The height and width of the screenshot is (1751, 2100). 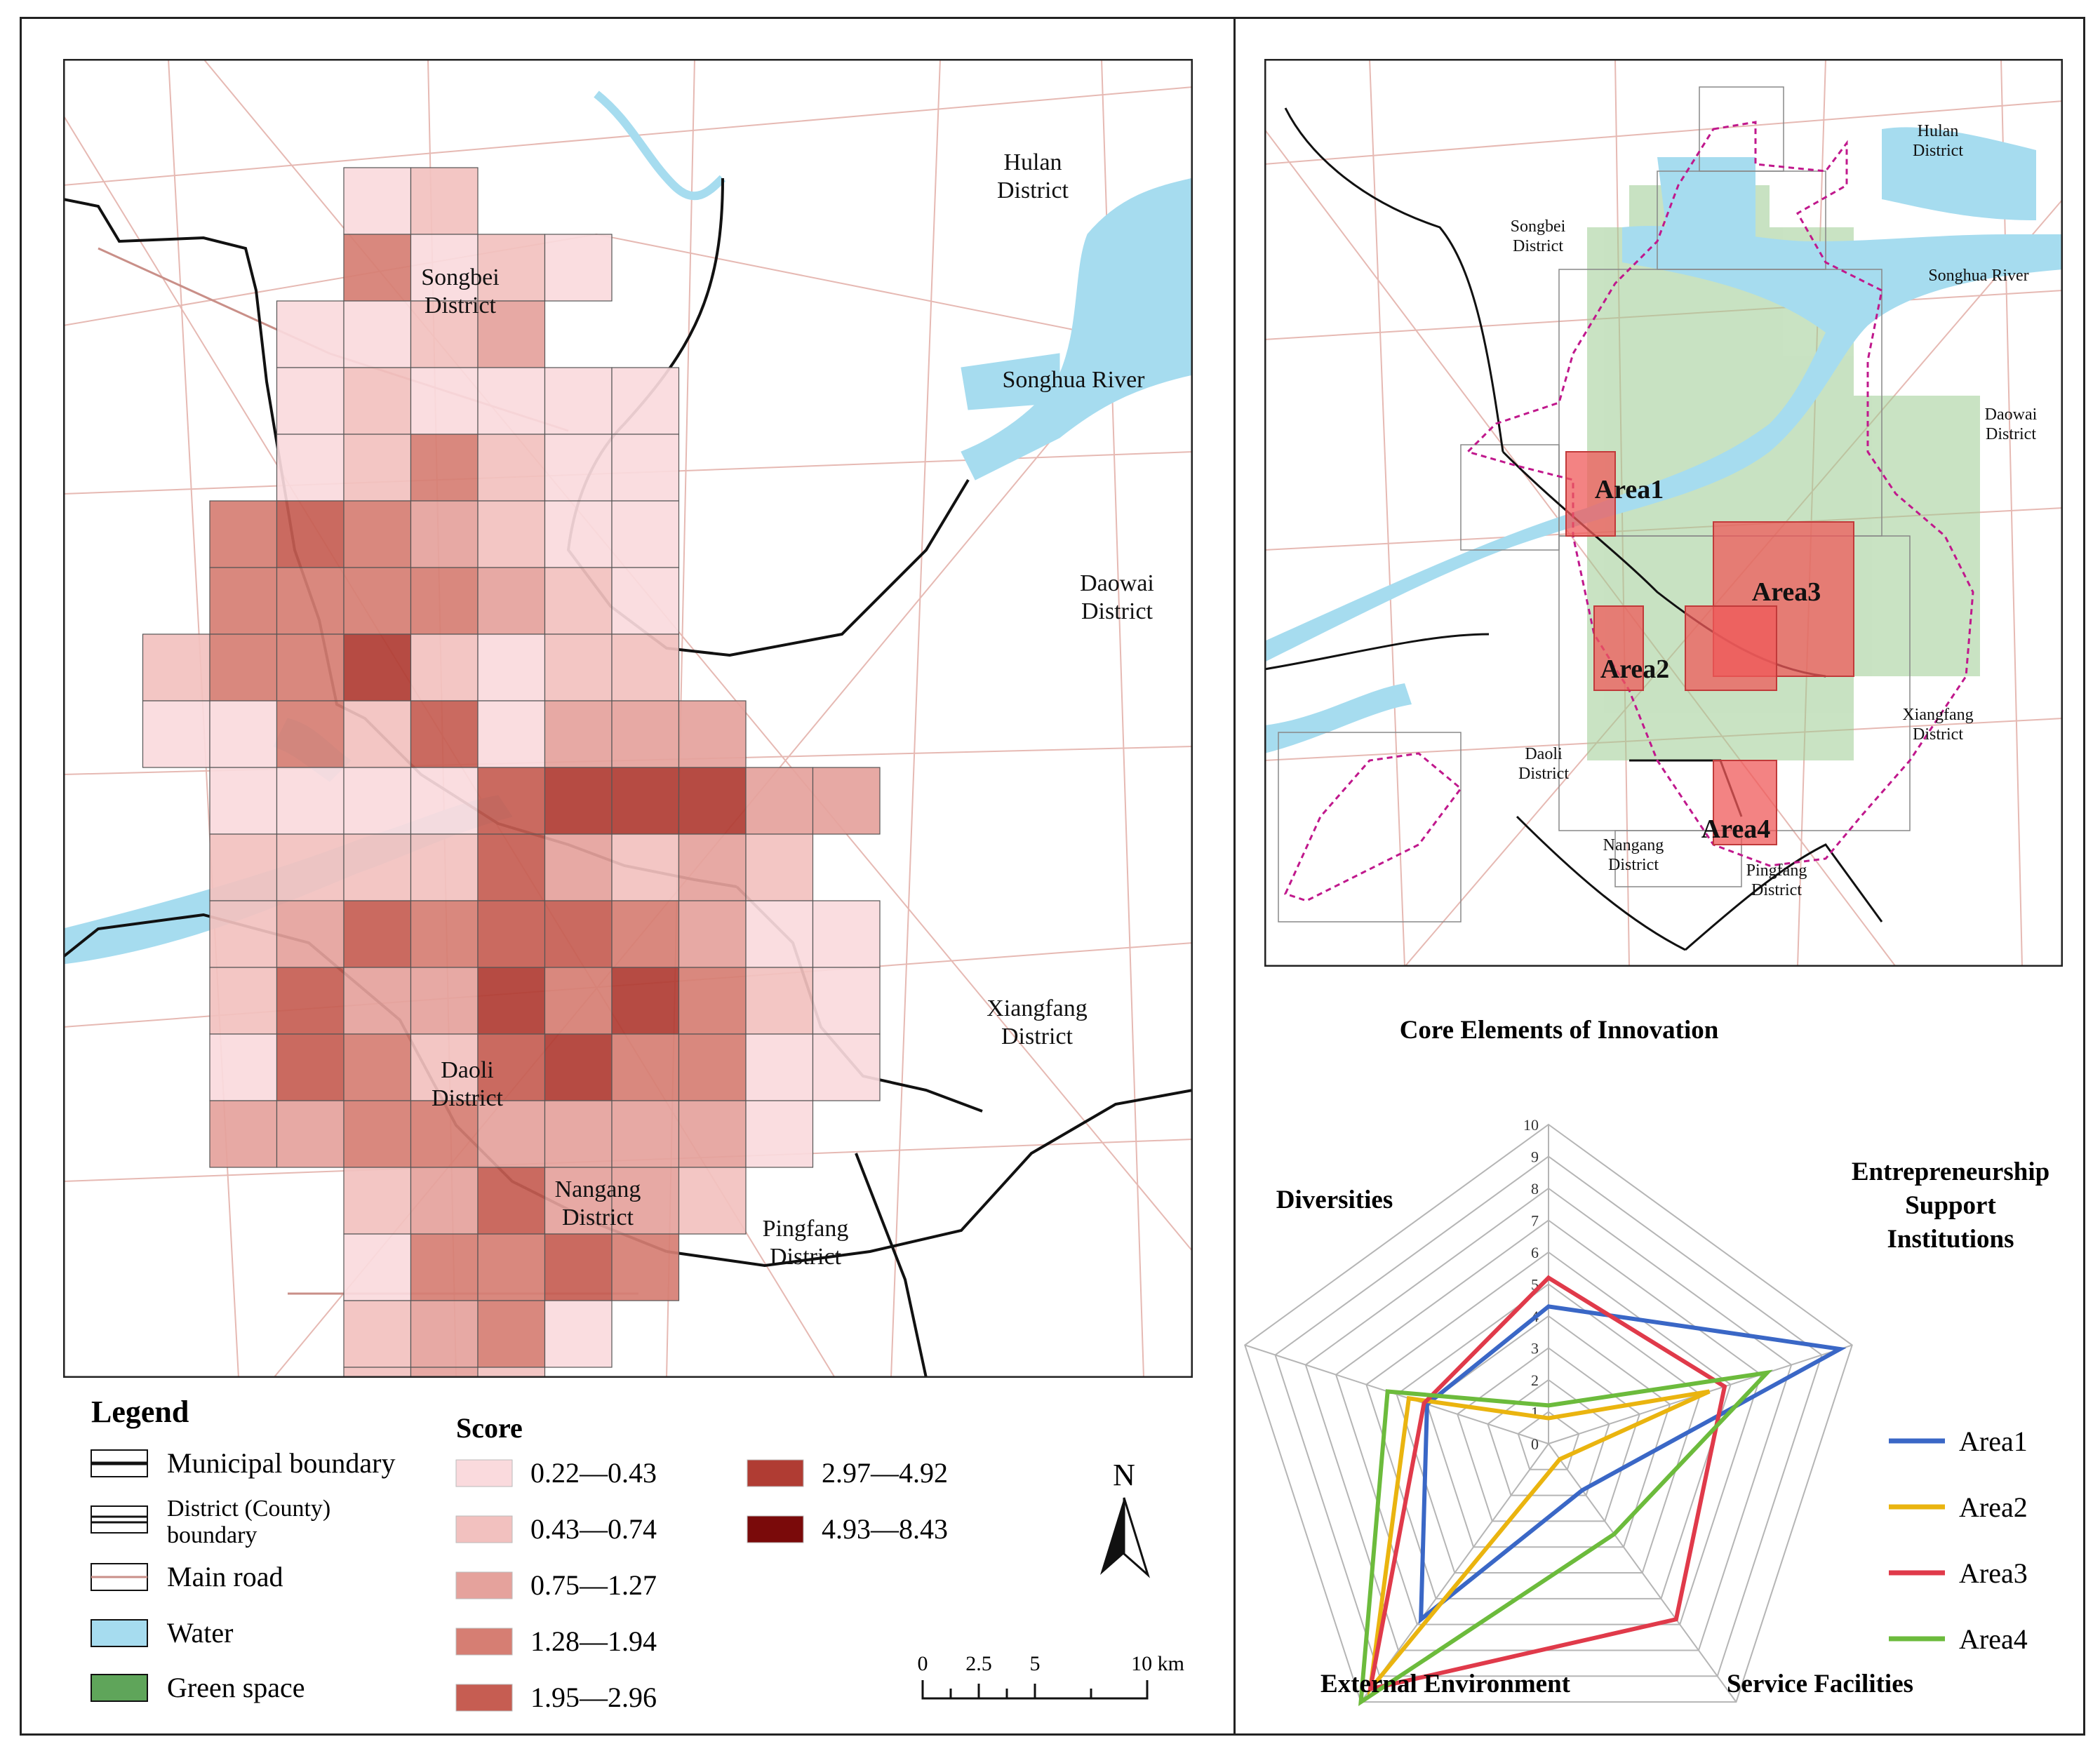 I want to click on radar-tick-label: 7, so click(x=1535, y=1221).